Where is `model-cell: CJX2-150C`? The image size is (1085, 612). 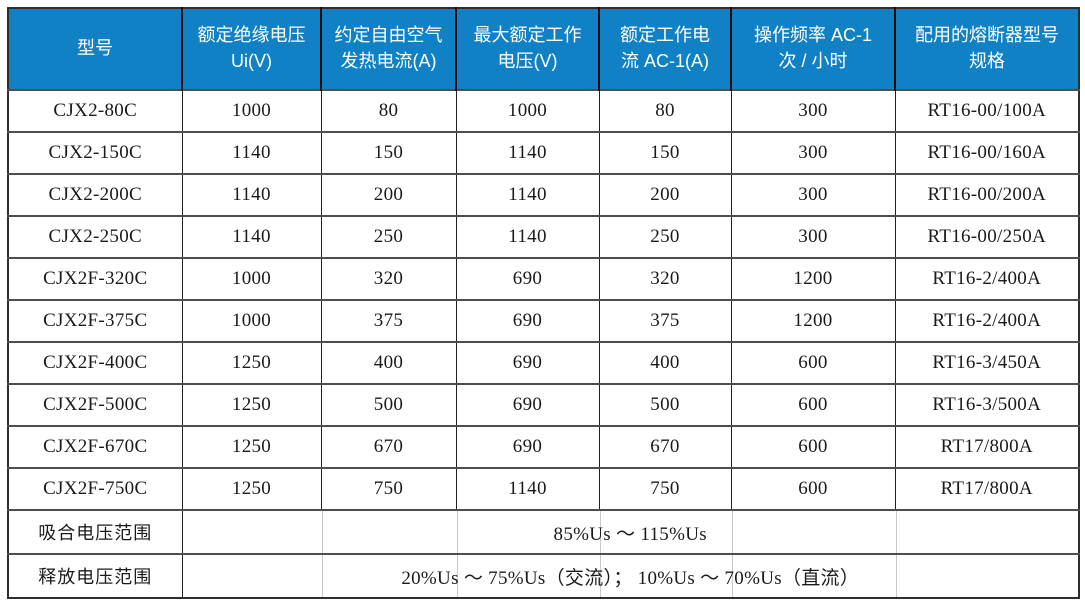 model-cell: CJX2-150C is located at coordinates (95, 152).